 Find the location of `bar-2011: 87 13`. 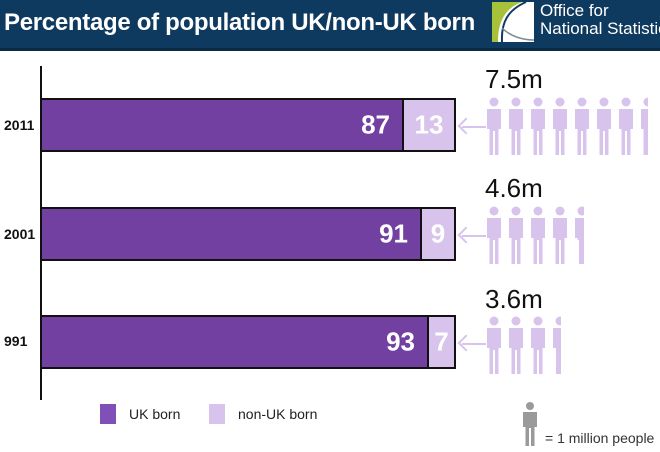

bar-2011: 87 13 is located at coordinates (248, 125).